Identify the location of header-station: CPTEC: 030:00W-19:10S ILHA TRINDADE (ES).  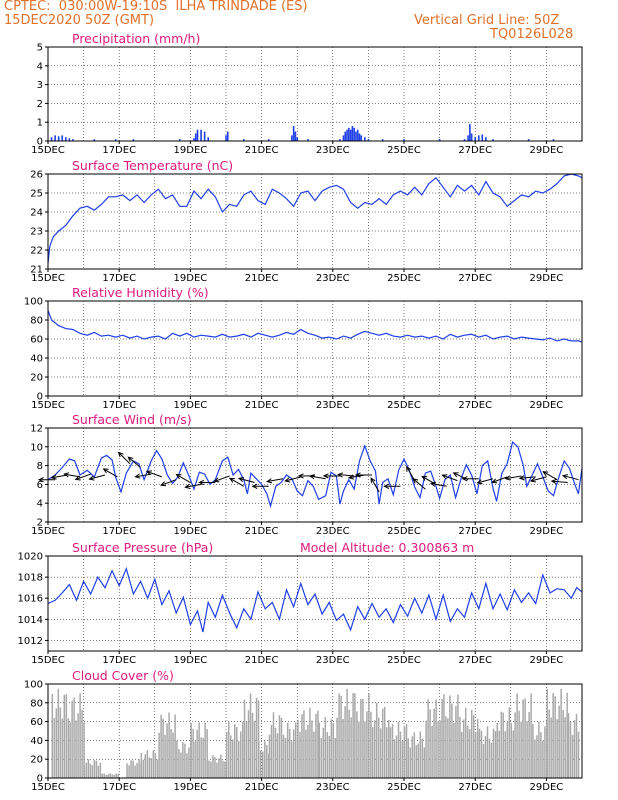
(156, 7).